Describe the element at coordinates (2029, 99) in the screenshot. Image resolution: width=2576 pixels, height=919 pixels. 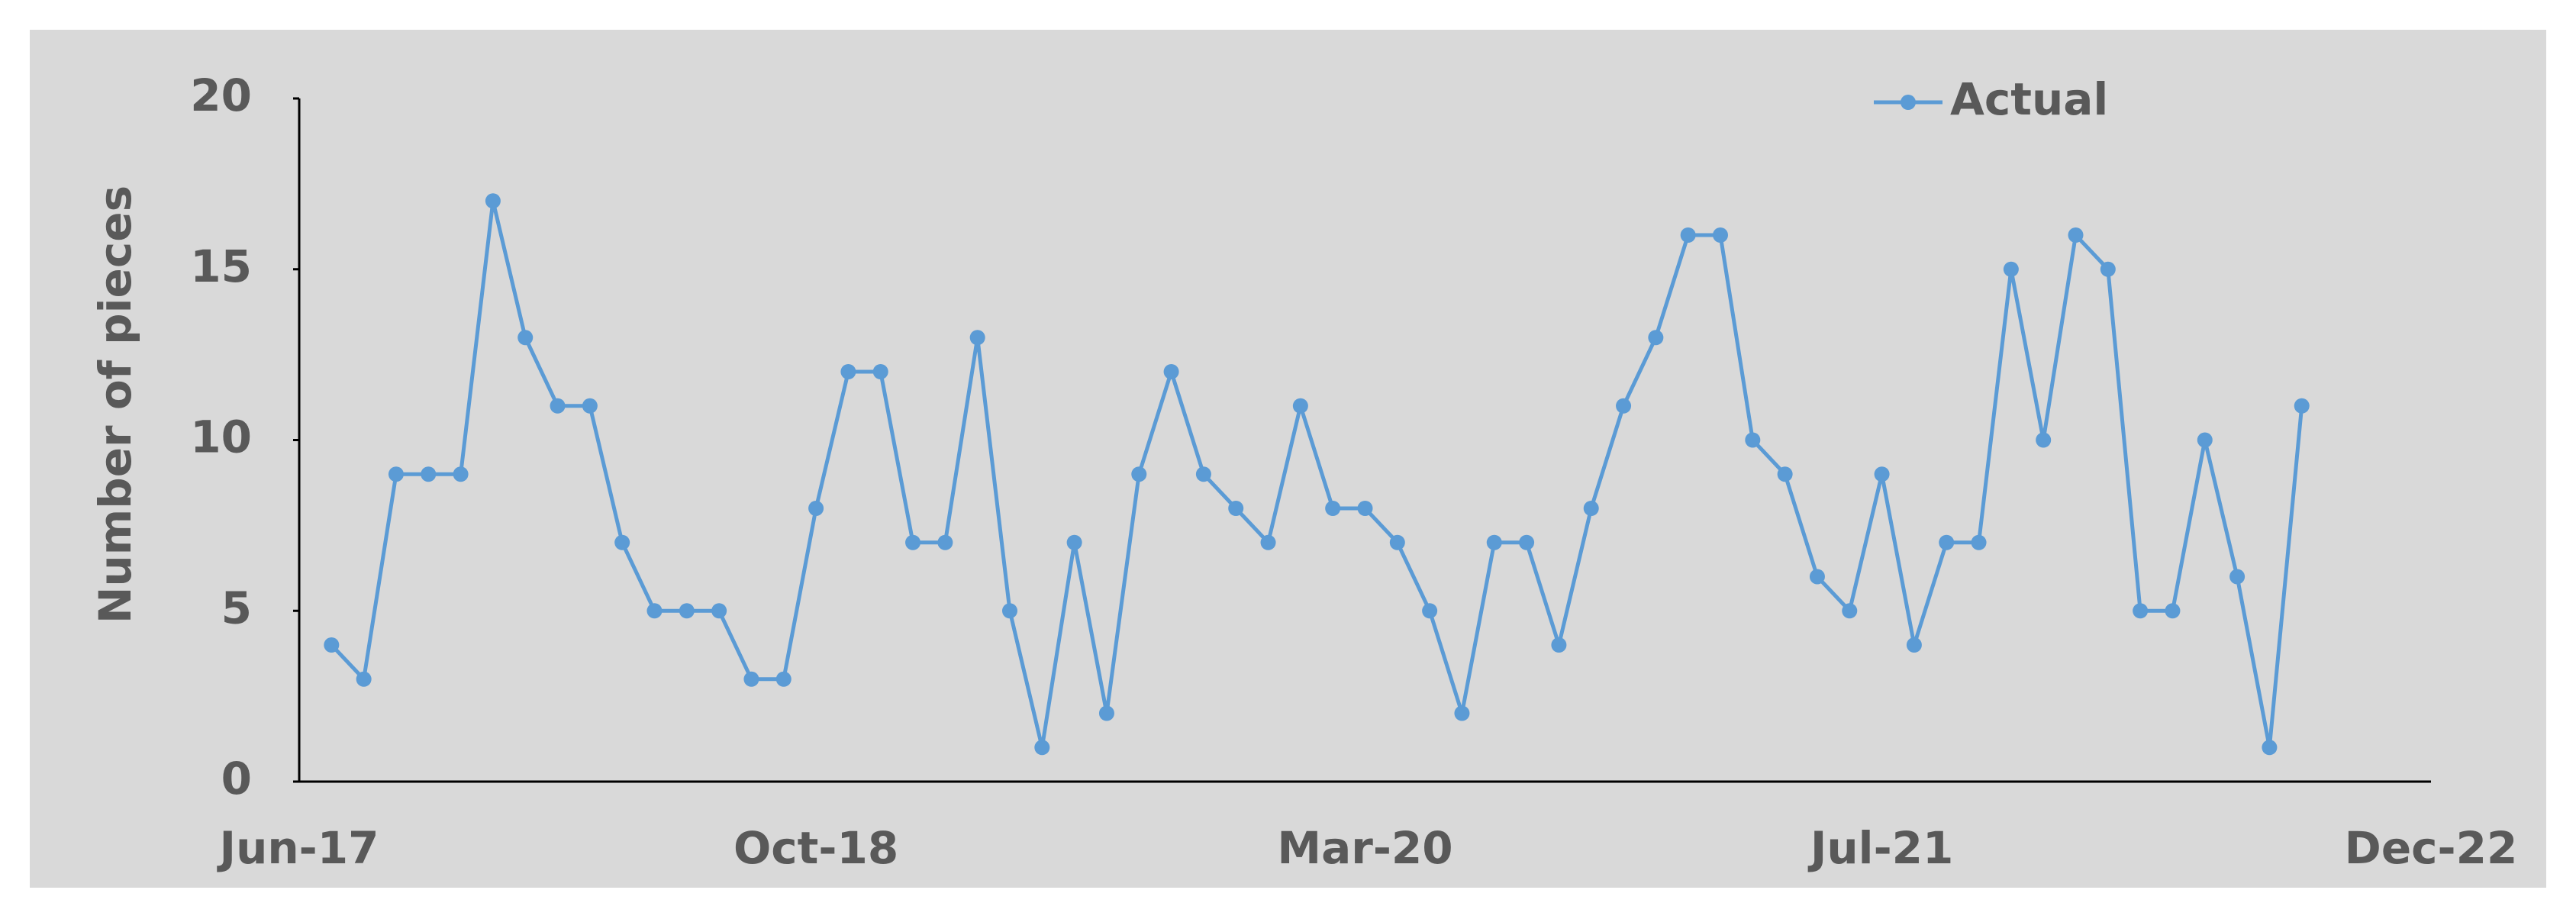
I see `legend-label: Actual` at that location.